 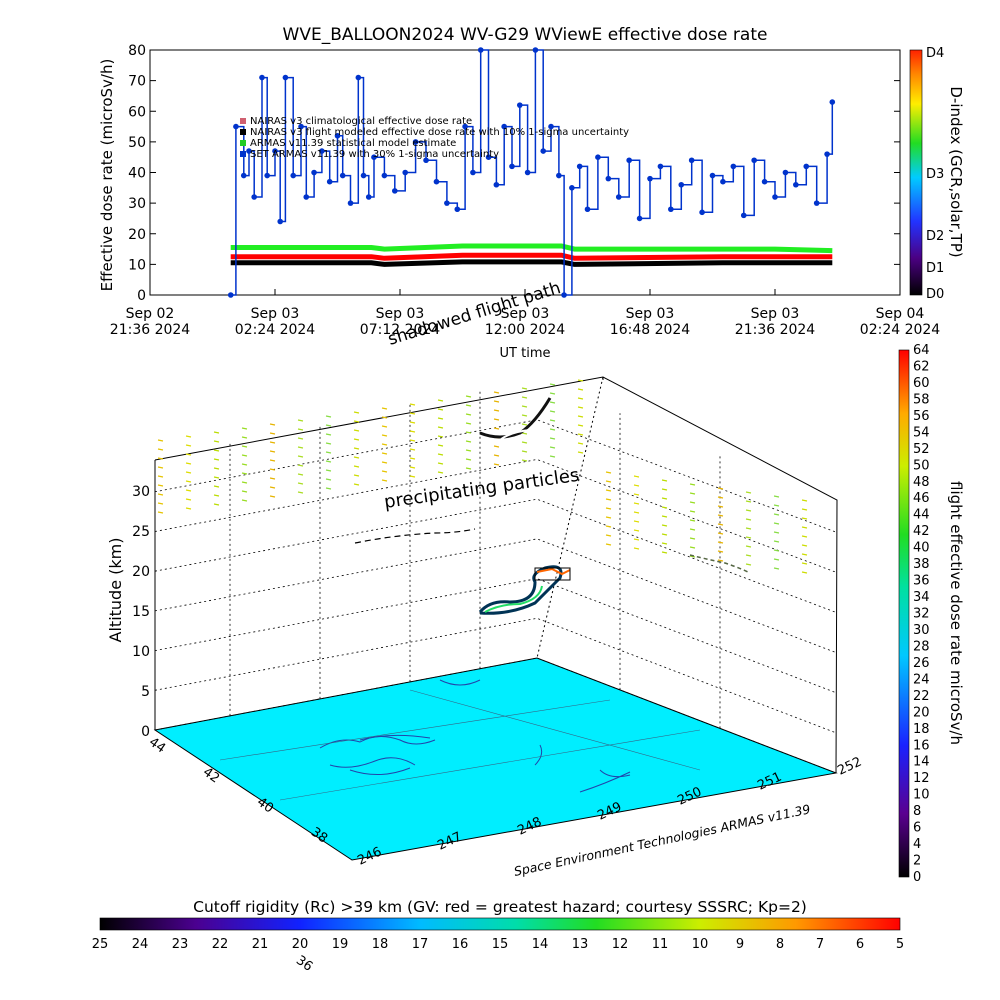 I want to click on dose-tick-label: 8, so click(x=917, y=811).